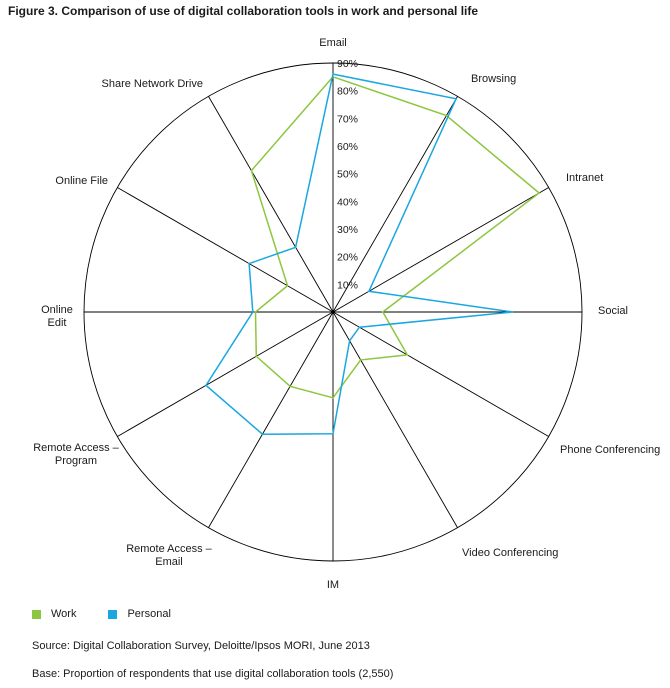 The width and height of the screenshot is (670, 688). I want to click on category-label: Online File, so click(81, 181).